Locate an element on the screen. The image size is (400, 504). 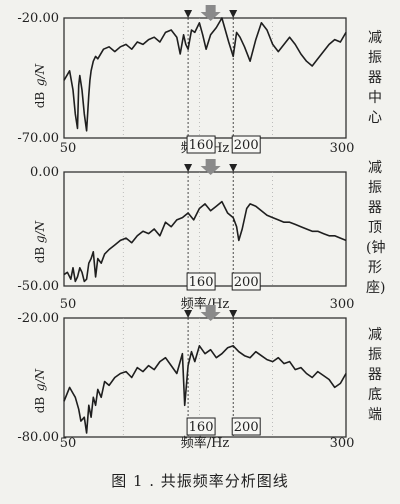
y-top-tick-label: 0.00 is located at coordinates (44, 172).